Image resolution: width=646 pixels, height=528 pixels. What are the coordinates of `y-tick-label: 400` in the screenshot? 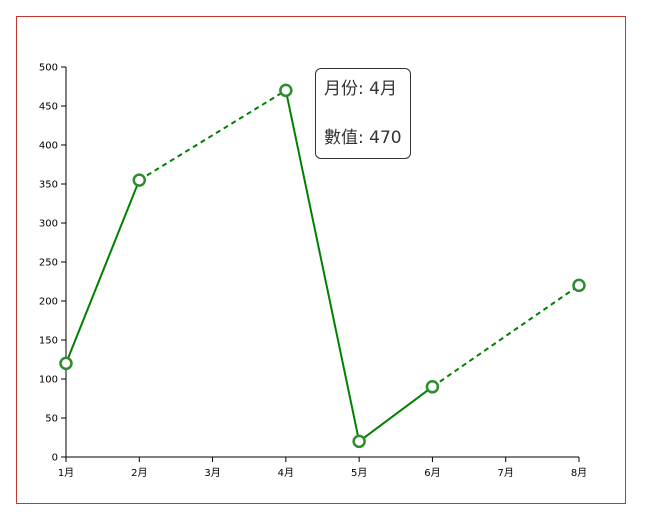 It's located at (48, 146).